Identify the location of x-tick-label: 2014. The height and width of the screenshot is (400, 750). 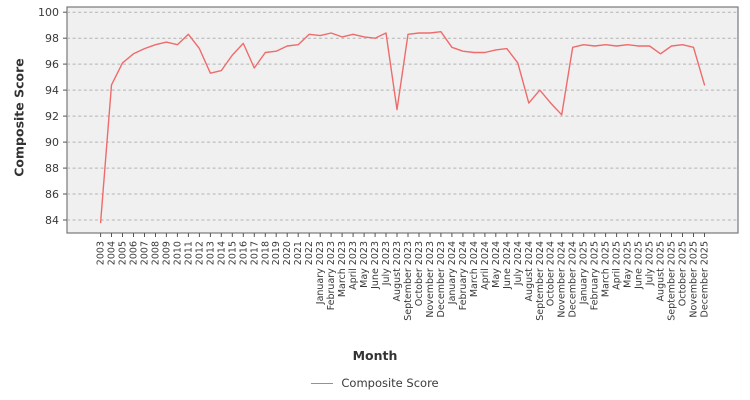
(221, 253).